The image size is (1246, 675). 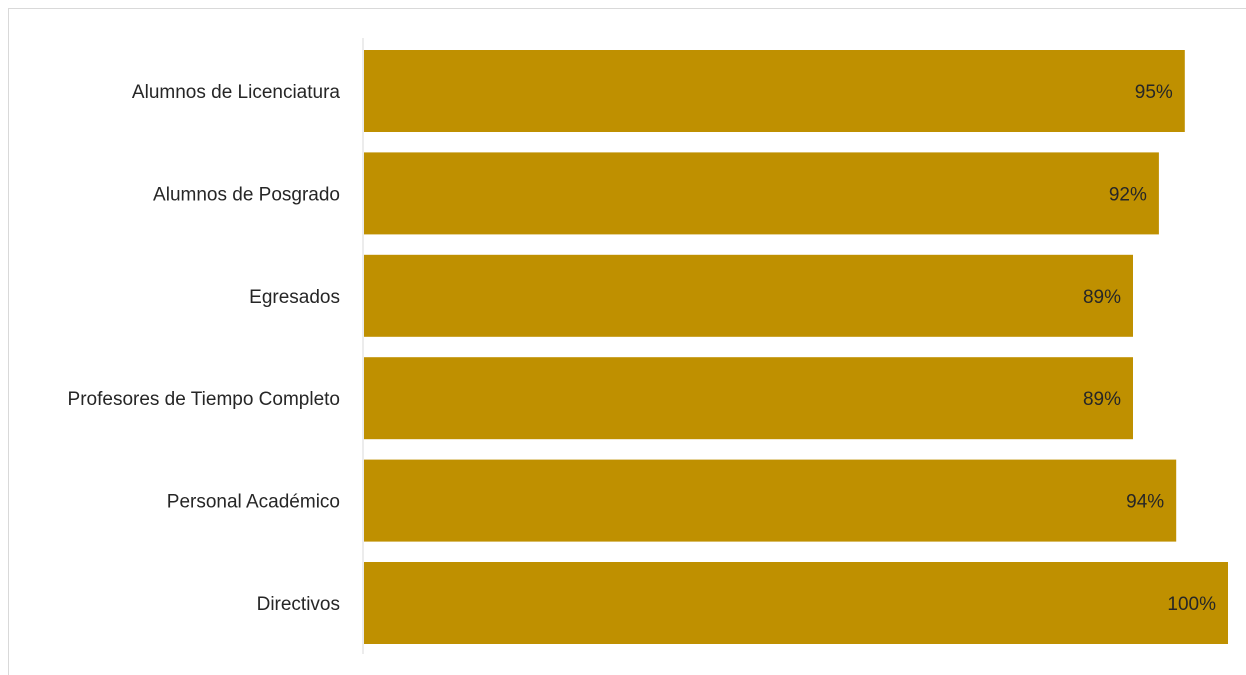 I want to click on category-label: Egresados, so click(x=294, y=297).